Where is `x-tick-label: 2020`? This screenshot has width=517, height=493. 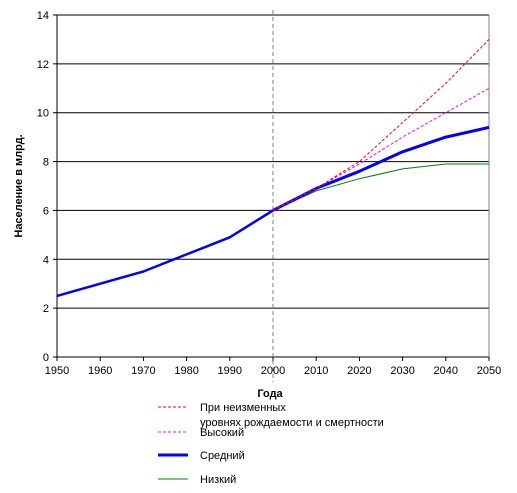 x-tick-label: 2020 is located at coordinates (359, 371).